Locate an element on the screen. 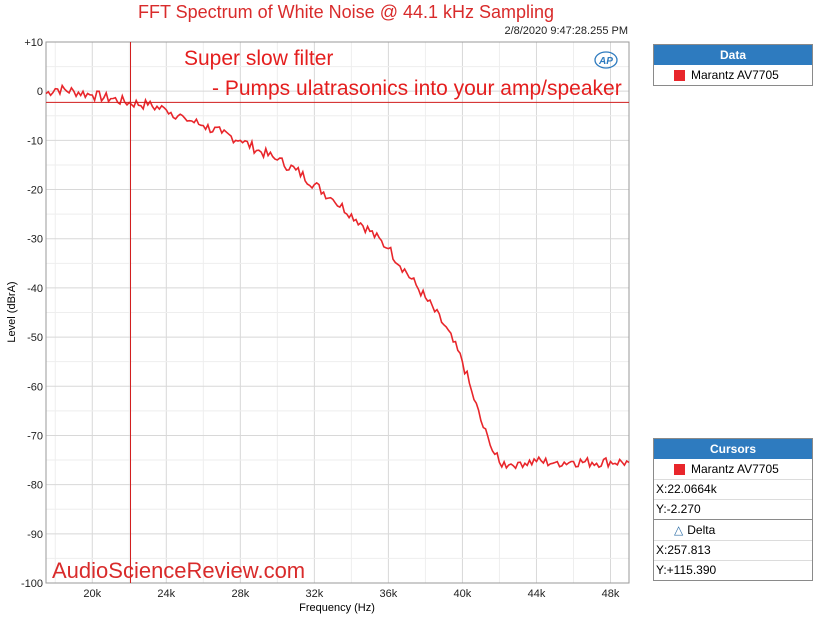  y-tick-label: 0 is located at coordinates (40, 92).